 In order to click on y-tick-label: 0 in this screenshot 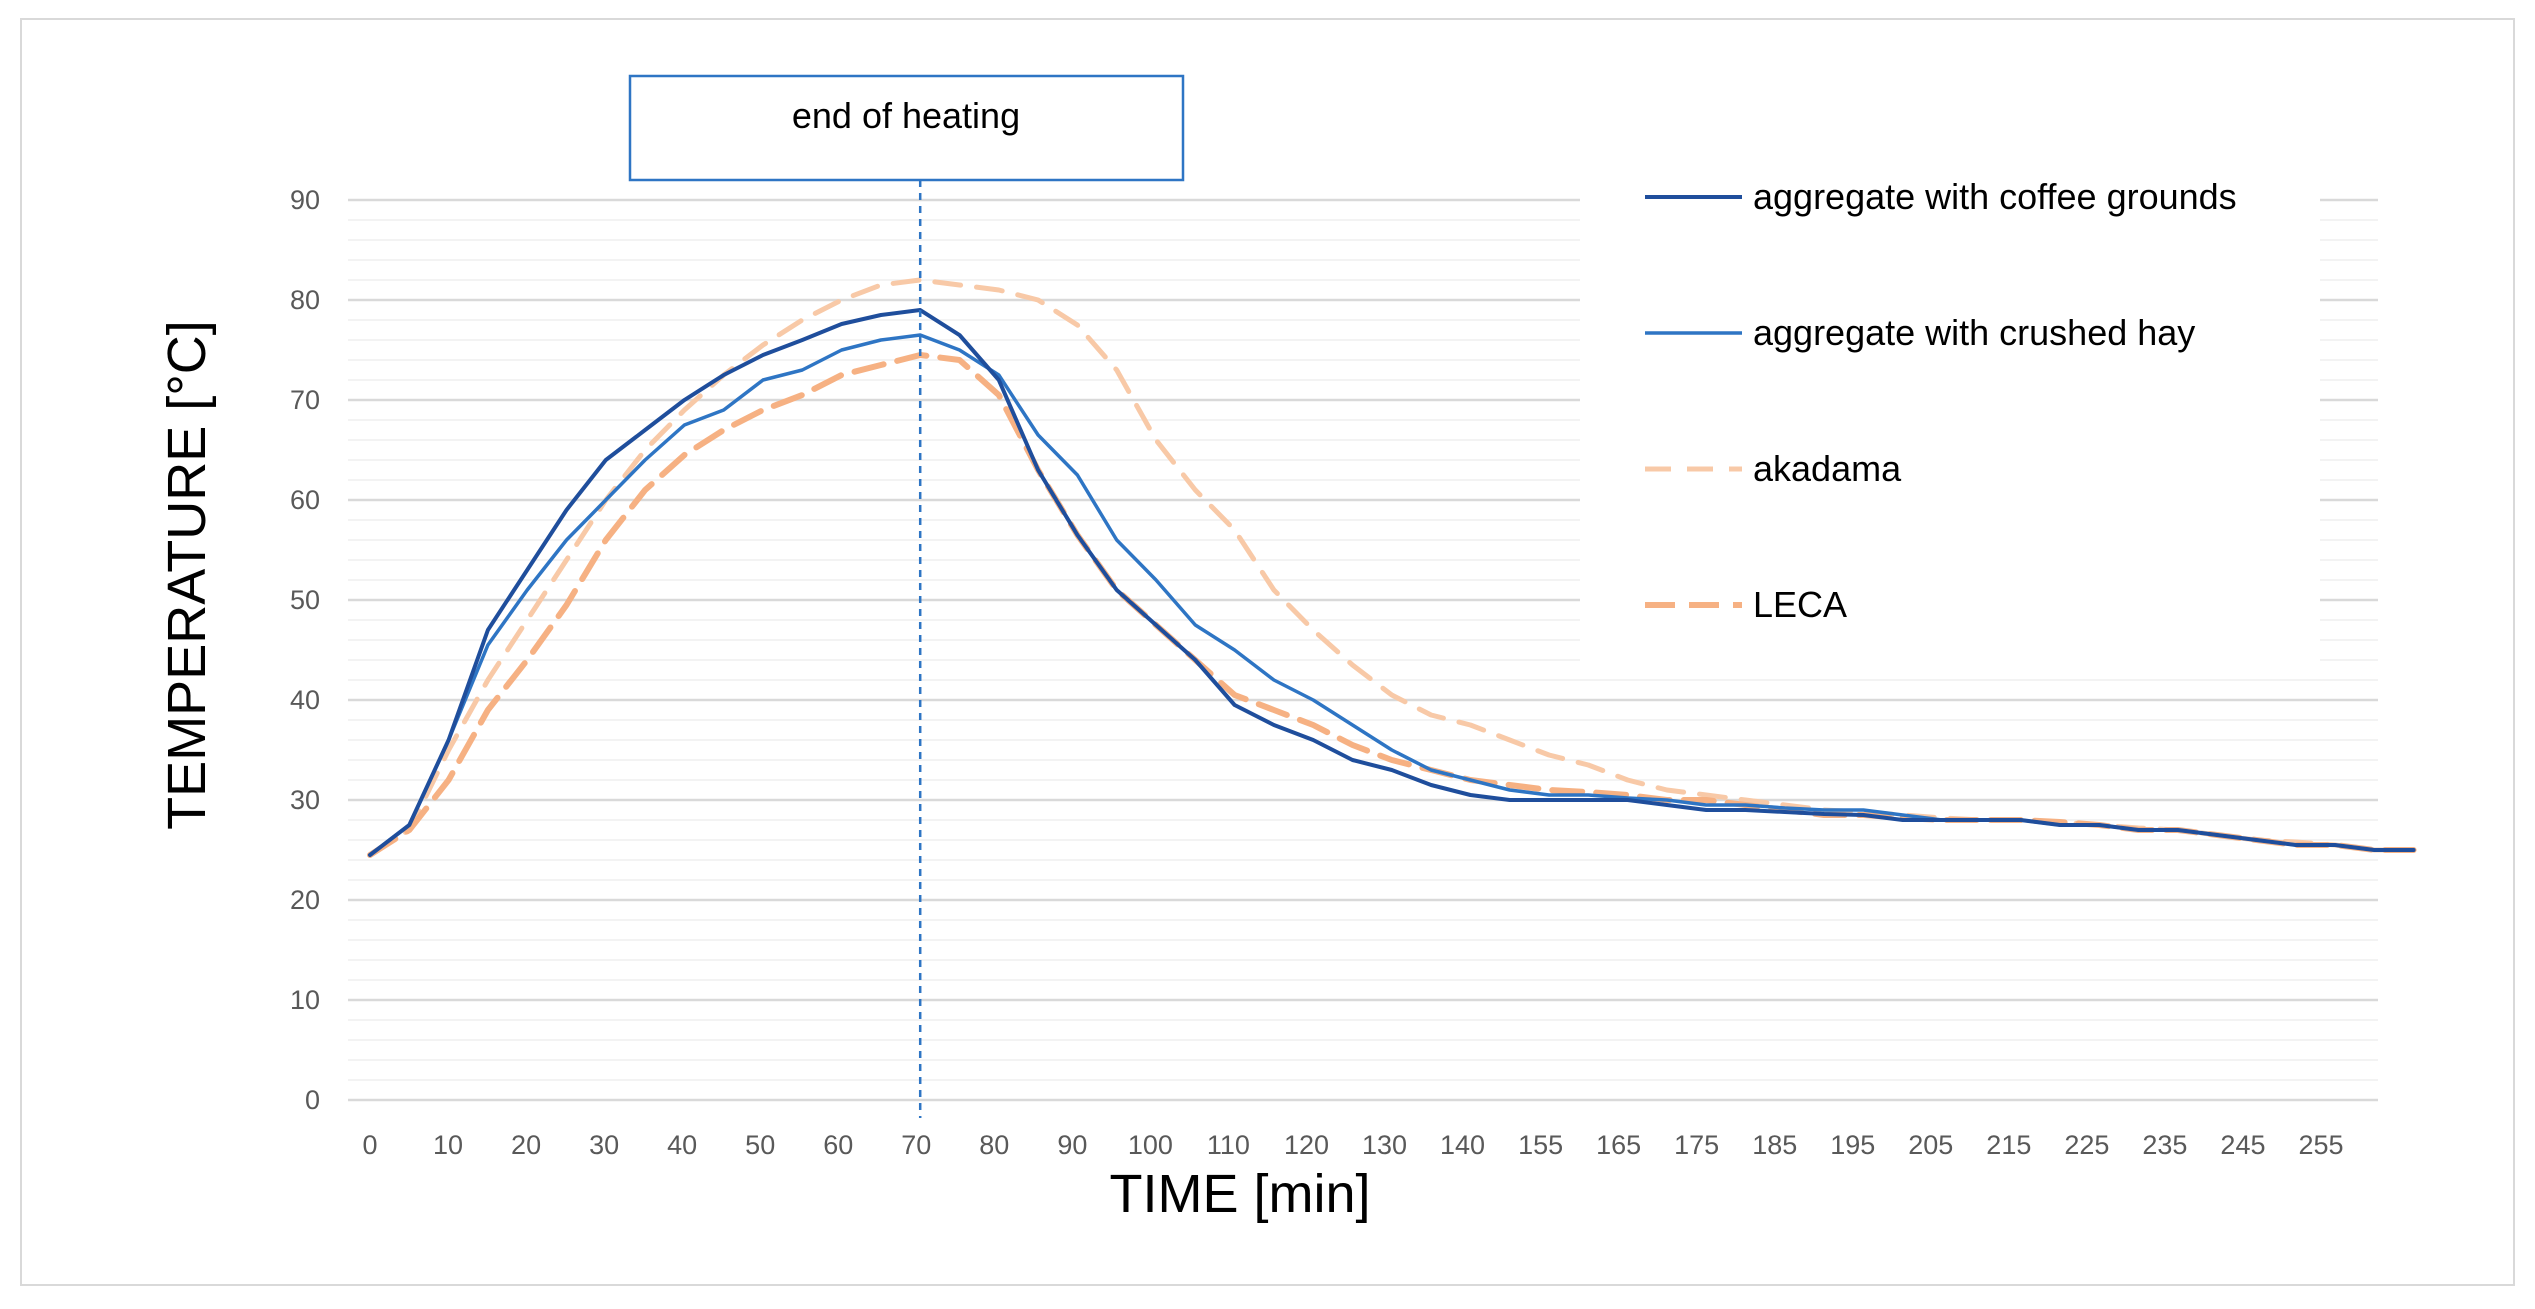, I will do `click(312, 1100)`.